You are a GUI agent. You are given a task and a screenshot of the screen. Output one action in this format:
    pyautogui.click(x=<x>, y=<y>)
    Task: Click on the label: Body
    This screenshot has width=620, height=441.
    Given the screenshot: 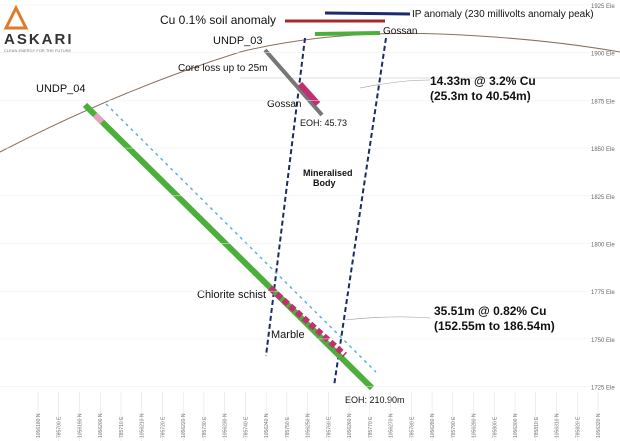 What is the action you would take?
    pyautogui.click(x=324, y=183)
    